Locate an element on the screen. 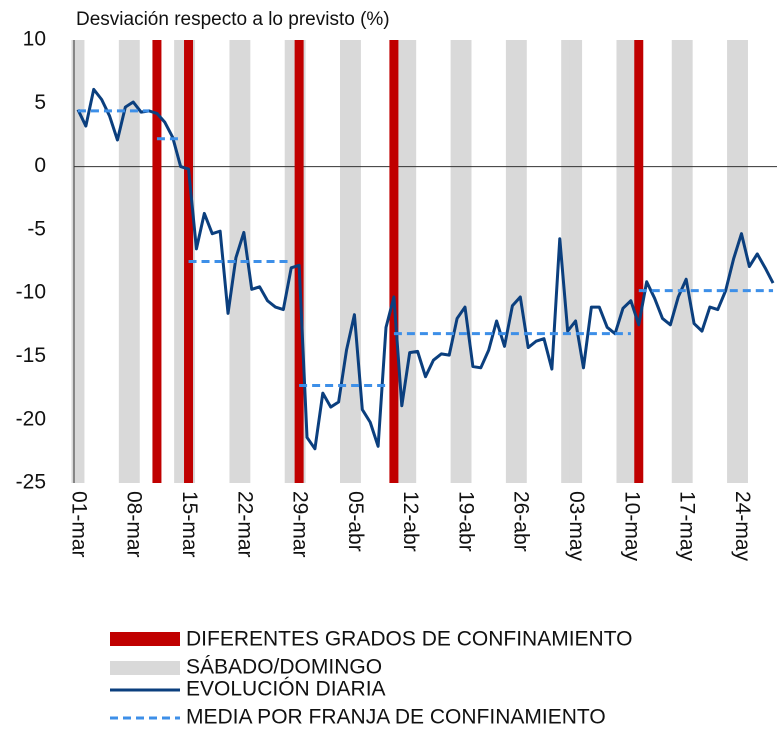  x-tick-label: 08-mar is located at coordinates (134, 524).